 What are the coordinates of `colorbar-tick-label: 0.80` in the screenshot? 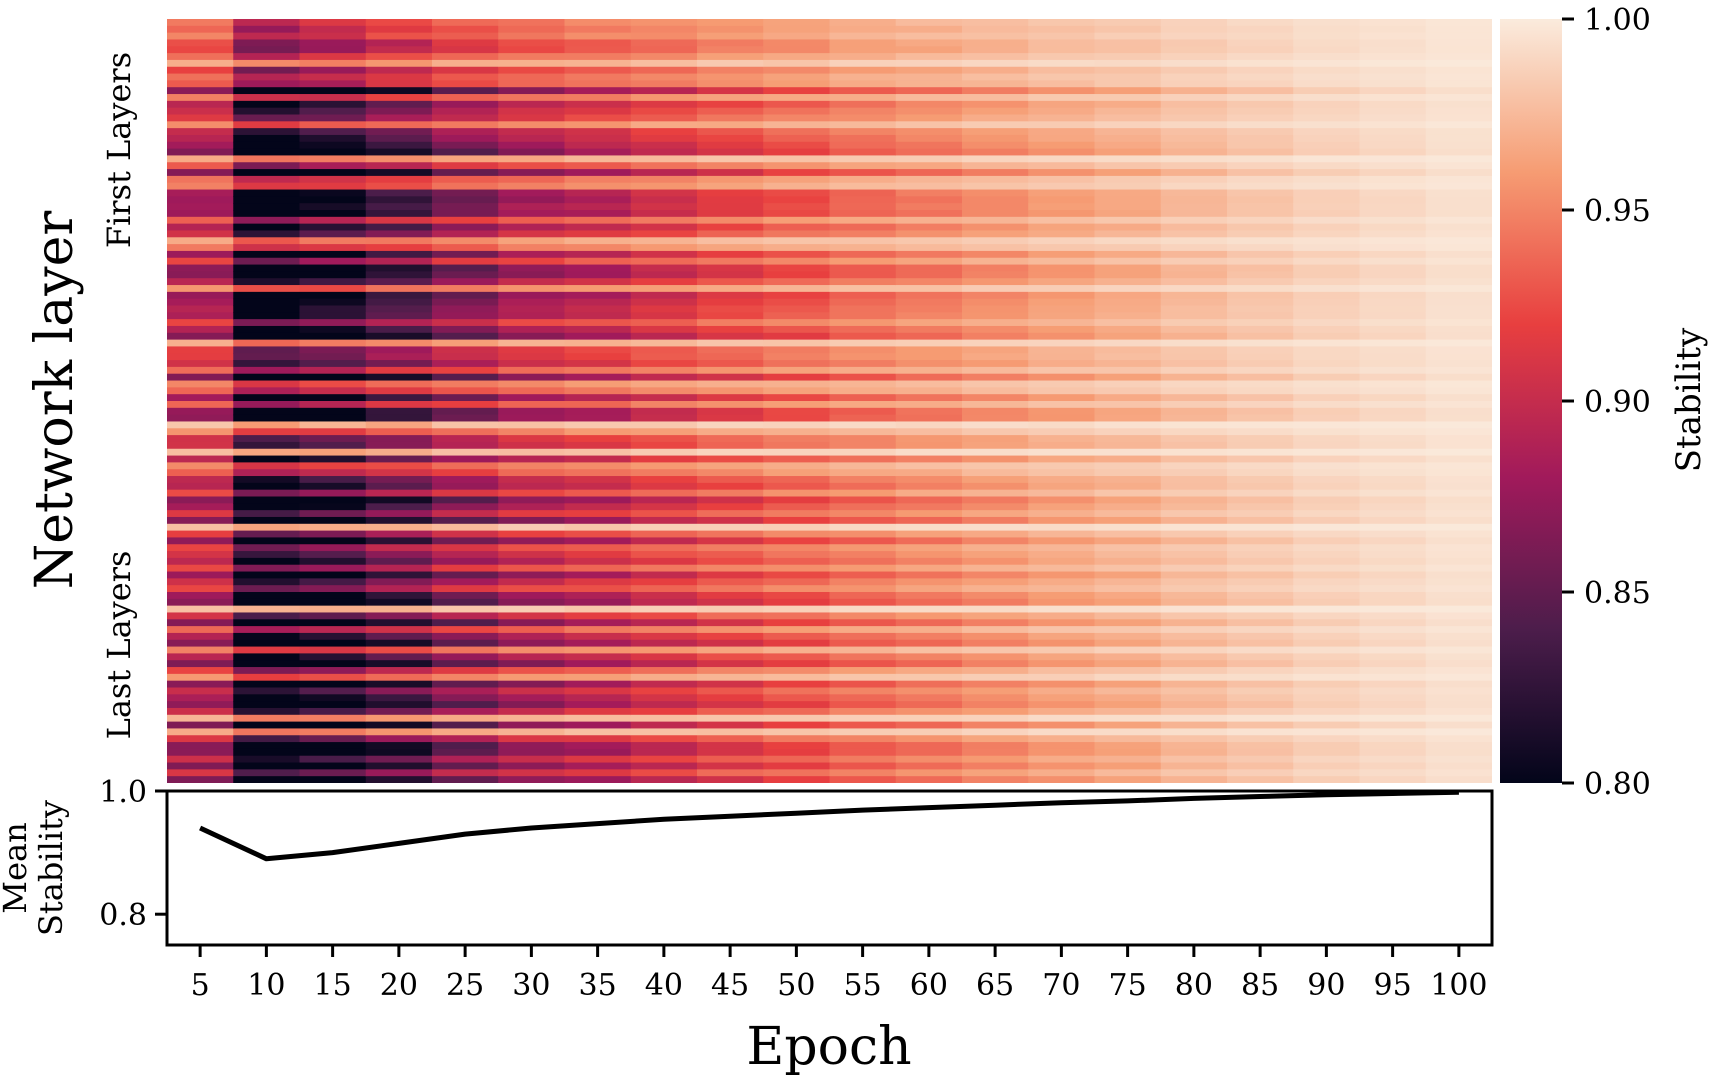 It's located at (1617, 784).